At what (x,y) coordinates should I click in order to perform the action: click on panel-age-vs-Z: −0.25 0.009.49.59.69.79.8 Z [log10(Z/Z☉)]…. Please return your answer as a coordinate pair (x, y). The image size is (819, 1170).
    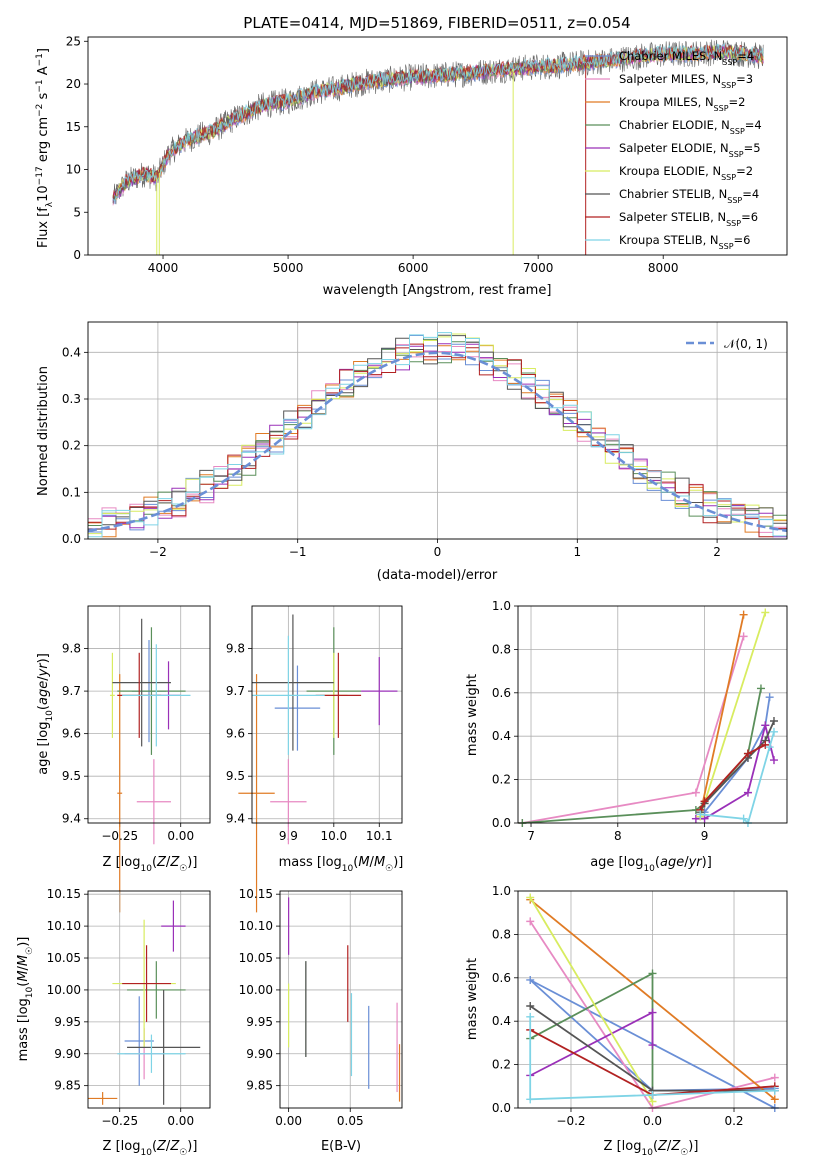
    Looking at the image, I should click on (123, 759).